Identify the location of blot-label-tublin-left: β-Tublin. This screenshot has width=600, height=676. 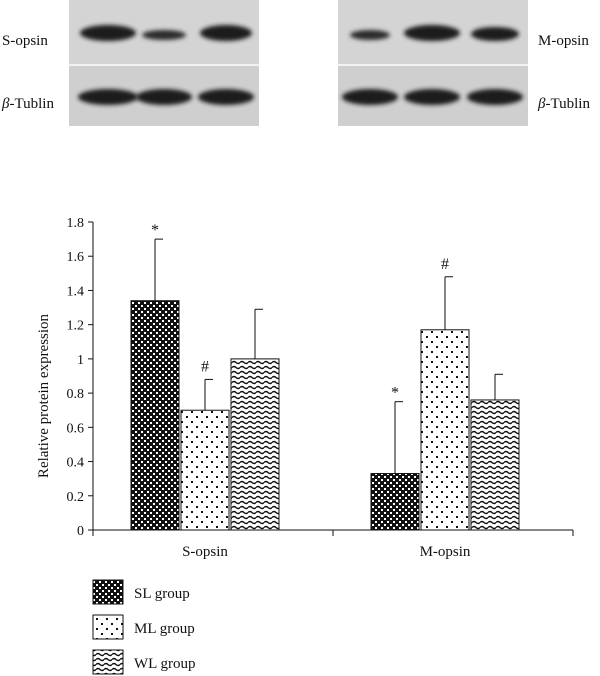
(27, 104).